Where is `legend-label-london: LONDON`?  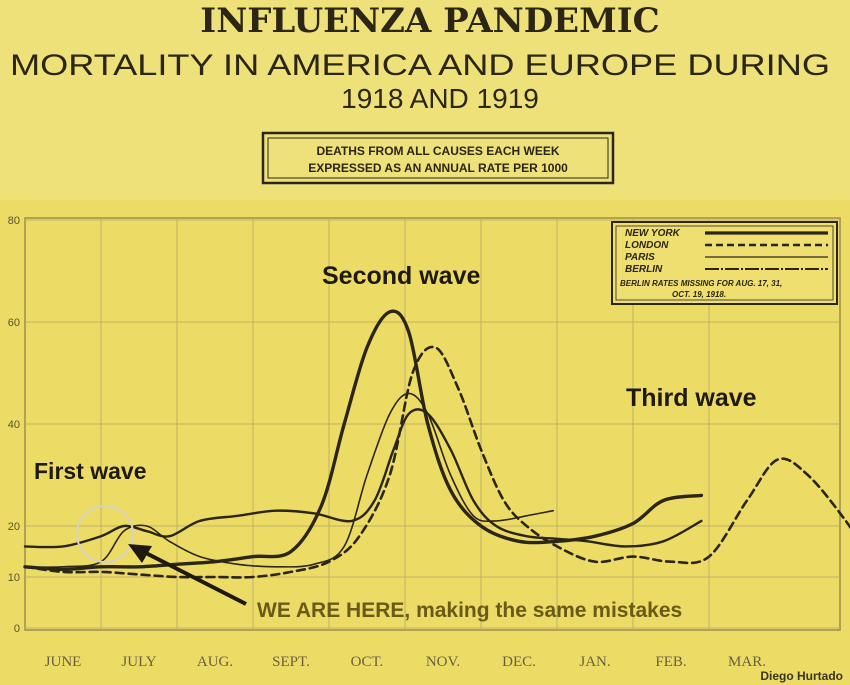
legend-label-london: LONDON is located at coordinates (647, 245).